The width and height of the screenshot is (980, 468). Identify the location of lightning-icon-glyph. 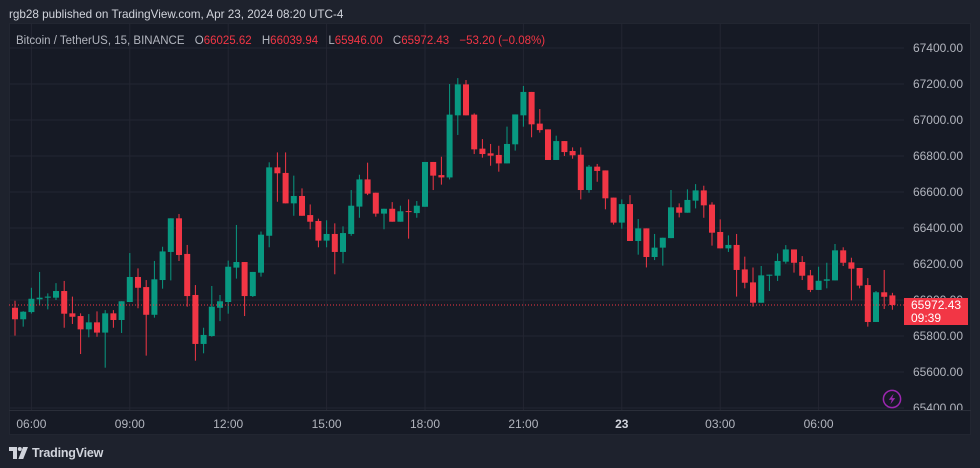
(892, 399).